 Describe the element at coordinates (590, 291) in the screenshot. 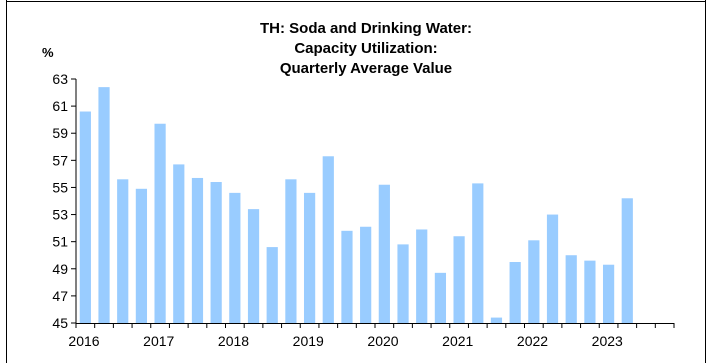

I see `bar-2022-Q4` at that location.